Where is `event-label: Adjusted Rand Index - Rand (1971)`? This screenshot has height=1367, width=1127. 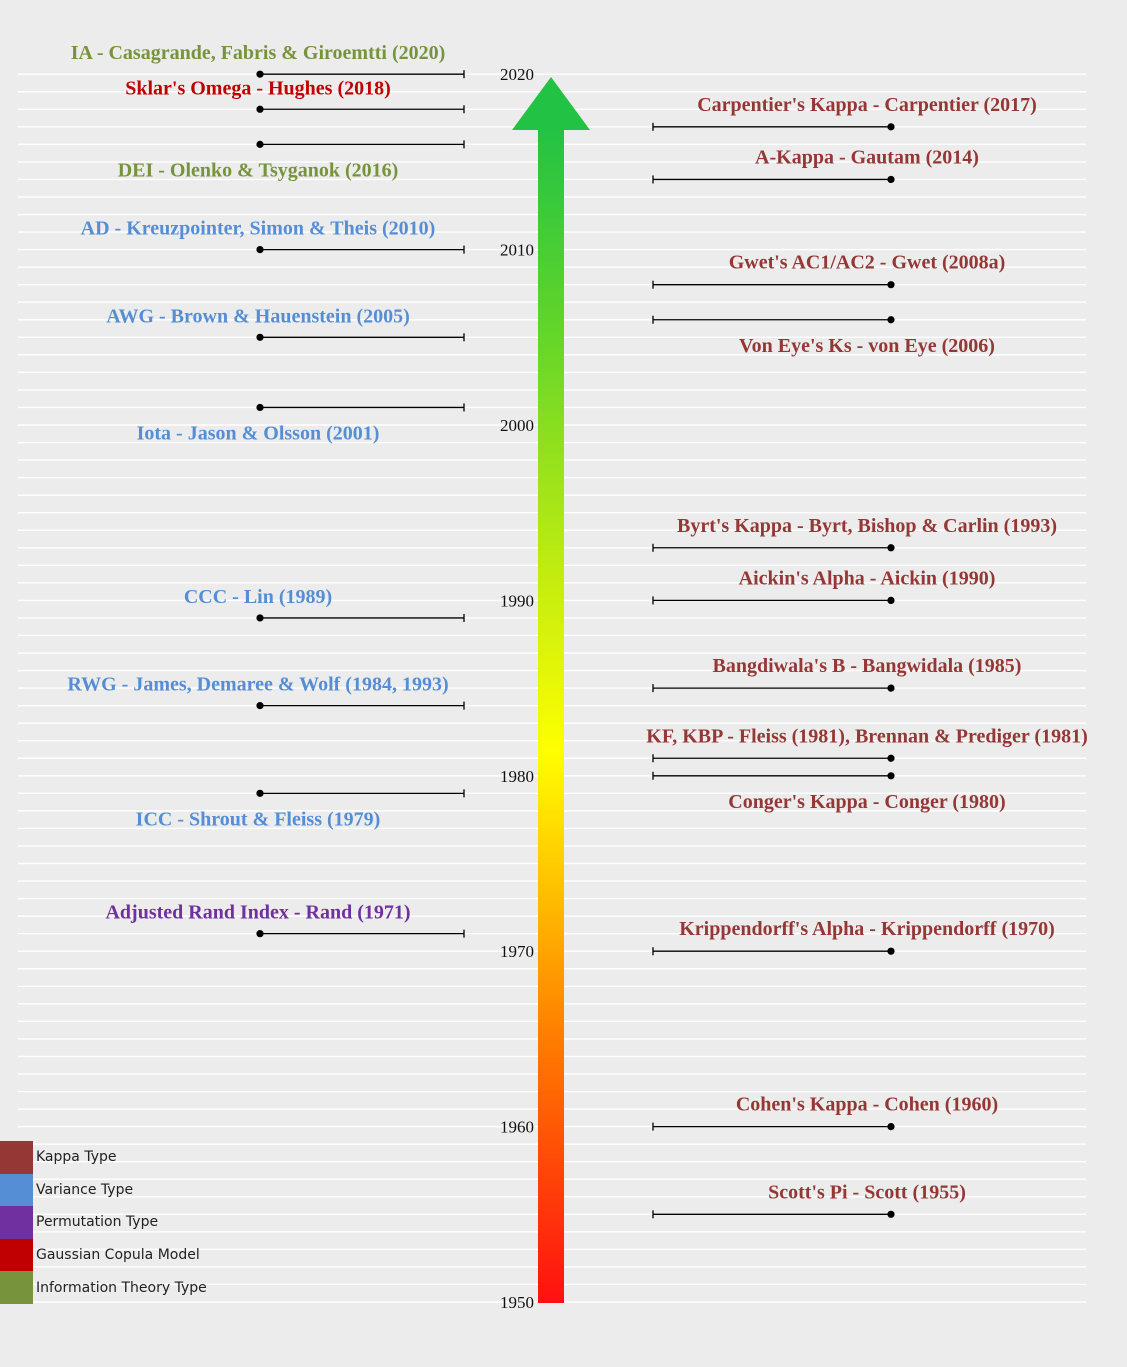 event-label: Adjusted Rand Index - Rand (1971) is located at coordinates (257, 913).